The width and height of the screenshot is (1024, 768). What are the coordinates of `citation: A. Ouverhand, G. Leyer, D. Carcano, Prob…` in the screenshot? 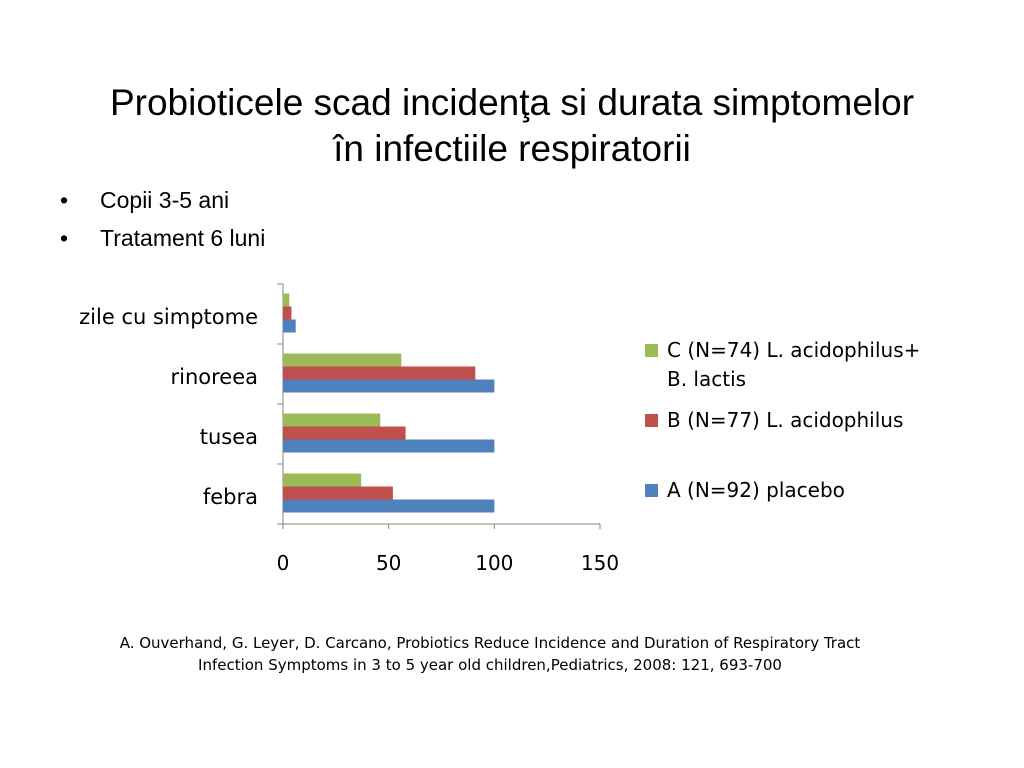 It's located at (490, 654).